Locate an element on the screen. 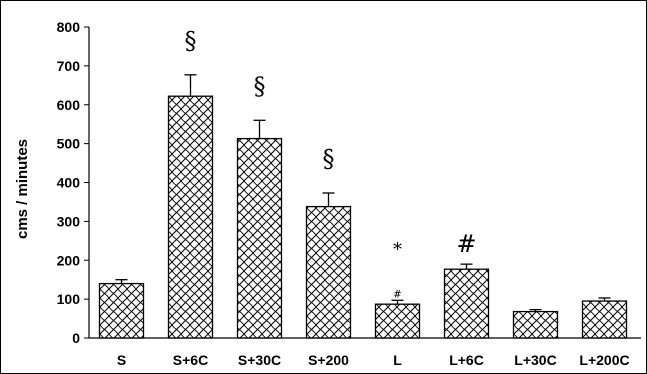 The image size is (647, 374). y-tick-label: 800 is located at coordinates (69, 27).